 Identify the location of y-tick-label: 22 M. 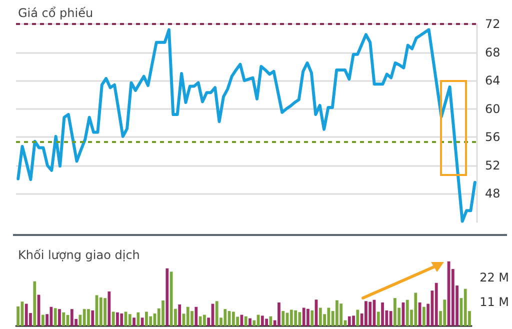
(494, 277).